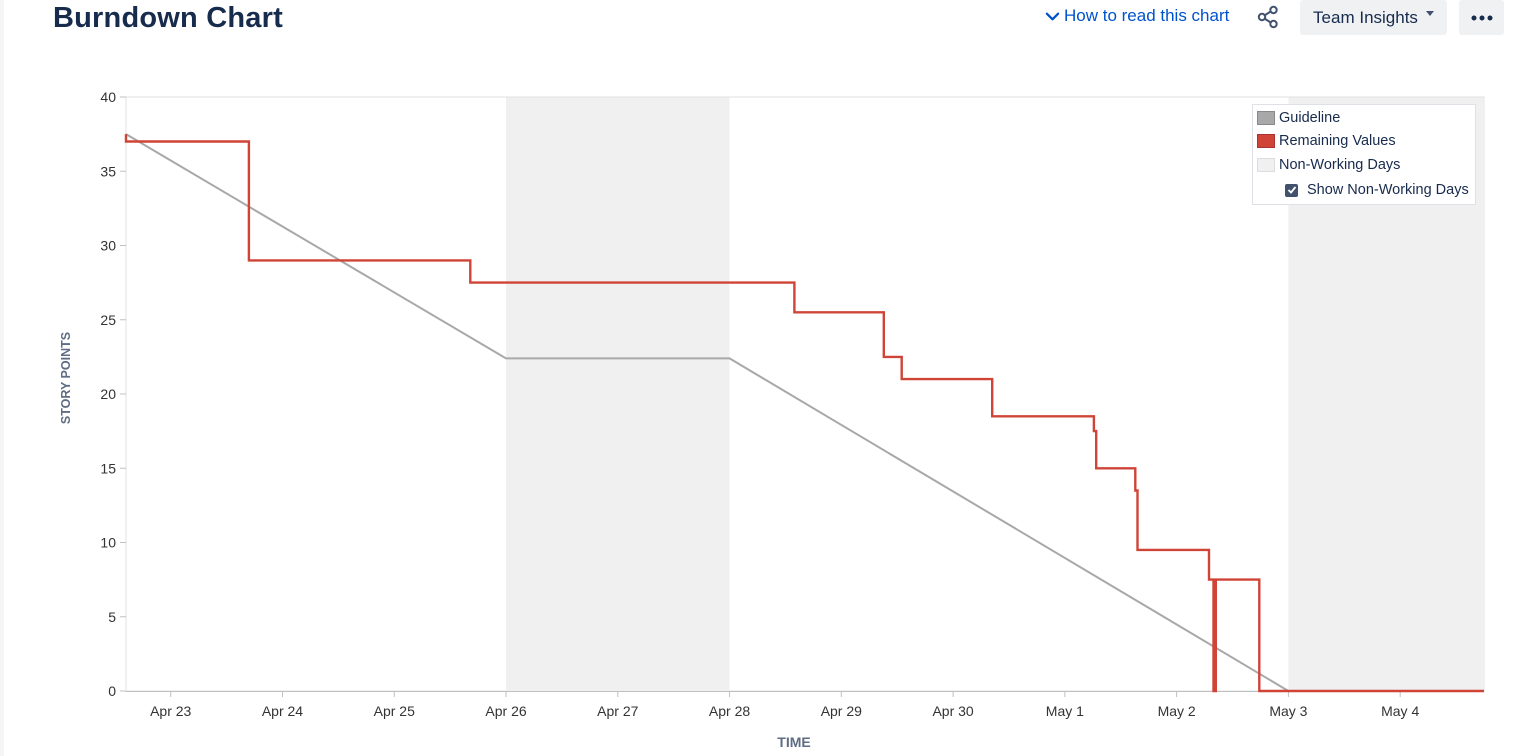 This screenshot has width=1521, height=756. Describe the element at coordinates (617, 711) in the screenshot. I see `x-tick-label: Apr 27` at that location.